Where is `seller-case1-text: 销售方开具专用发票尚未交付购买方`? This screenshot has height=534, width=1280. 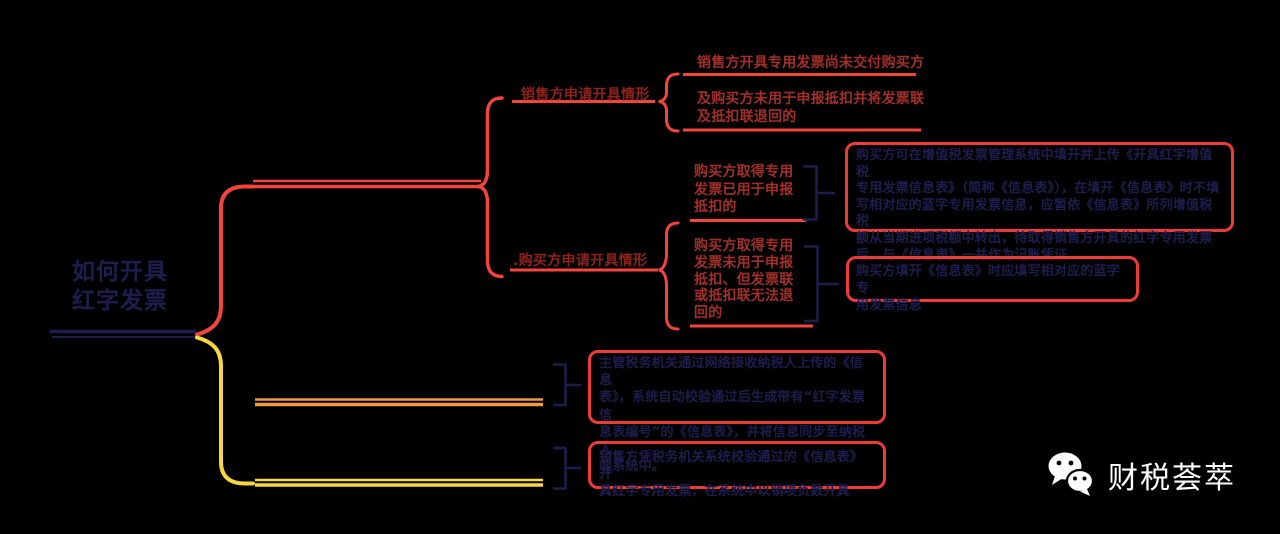 seller-case1-text: 销售方开具专用发票尚未交付购买方 is located at coordinates (811, 63).